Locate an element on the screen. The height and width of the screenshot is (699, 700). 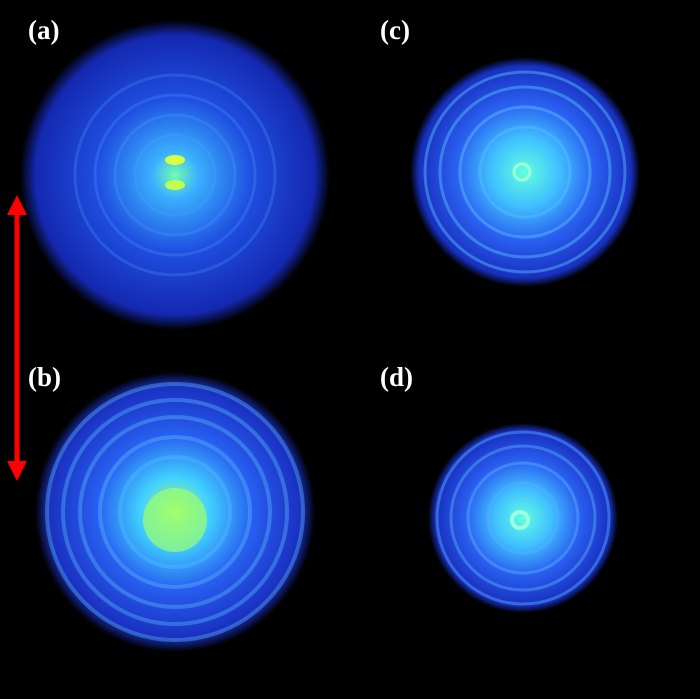
panel-label-c: (c) is located at coordinates (395, 30).